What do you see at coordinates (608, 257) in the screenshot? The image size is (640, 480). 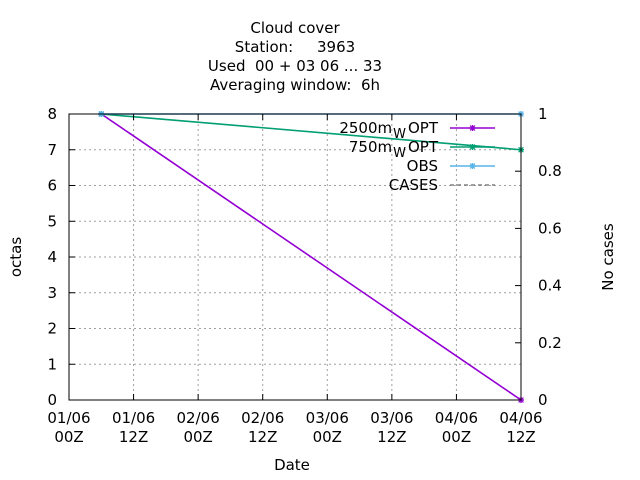 I see `y2-axis-label: No cases` at bounding box center [608, 257].